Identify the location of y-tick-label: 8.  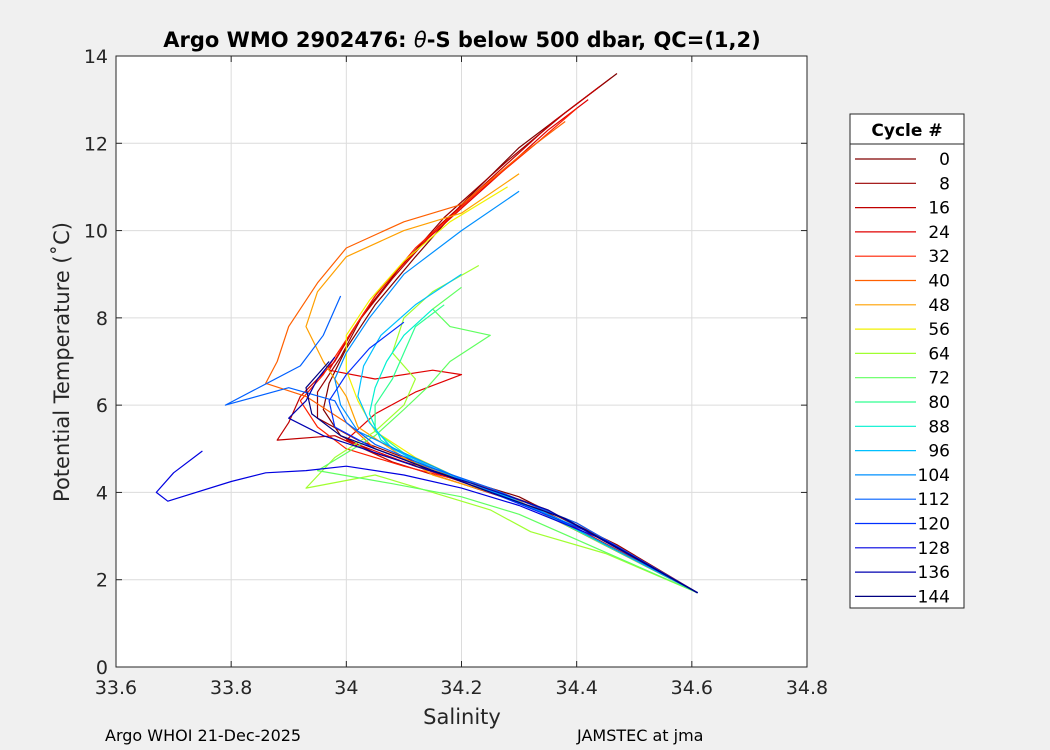
(102, 319).